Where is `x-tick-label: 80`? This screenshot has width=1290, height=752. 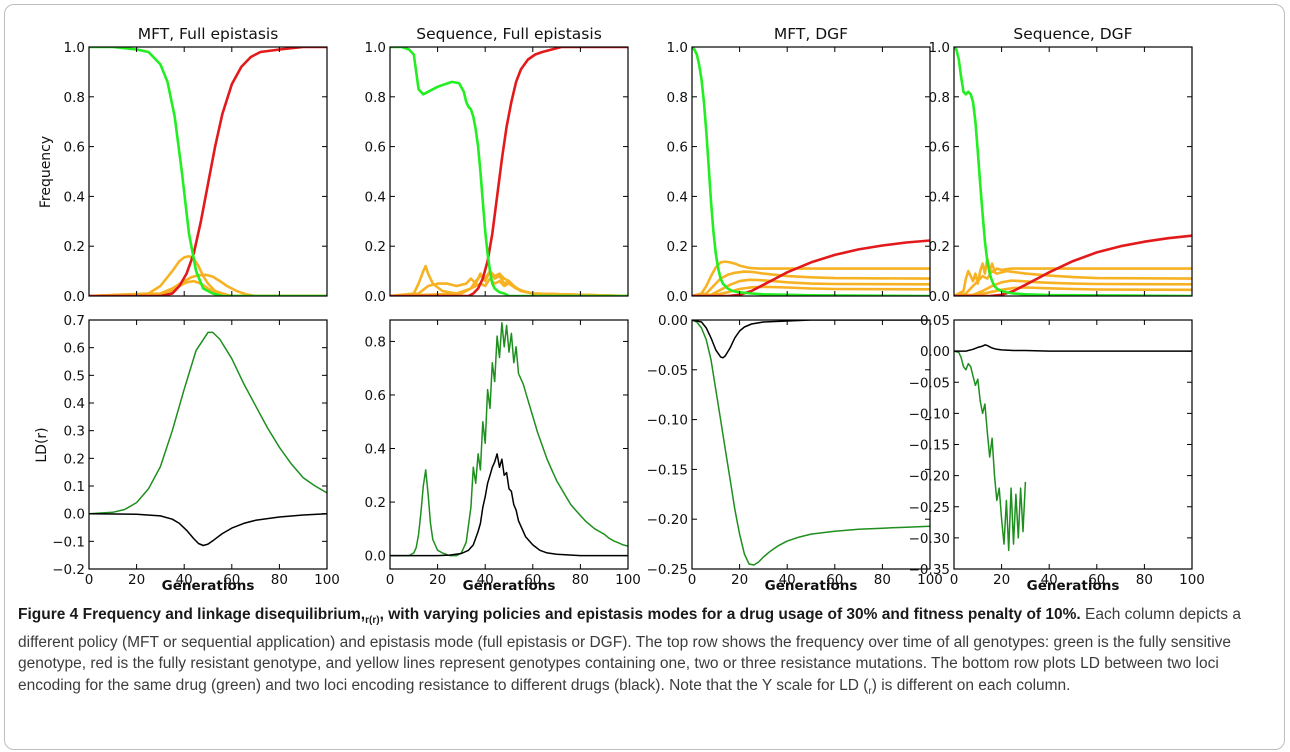
x-tick-label: 80 is located at coordinates (882, 580).